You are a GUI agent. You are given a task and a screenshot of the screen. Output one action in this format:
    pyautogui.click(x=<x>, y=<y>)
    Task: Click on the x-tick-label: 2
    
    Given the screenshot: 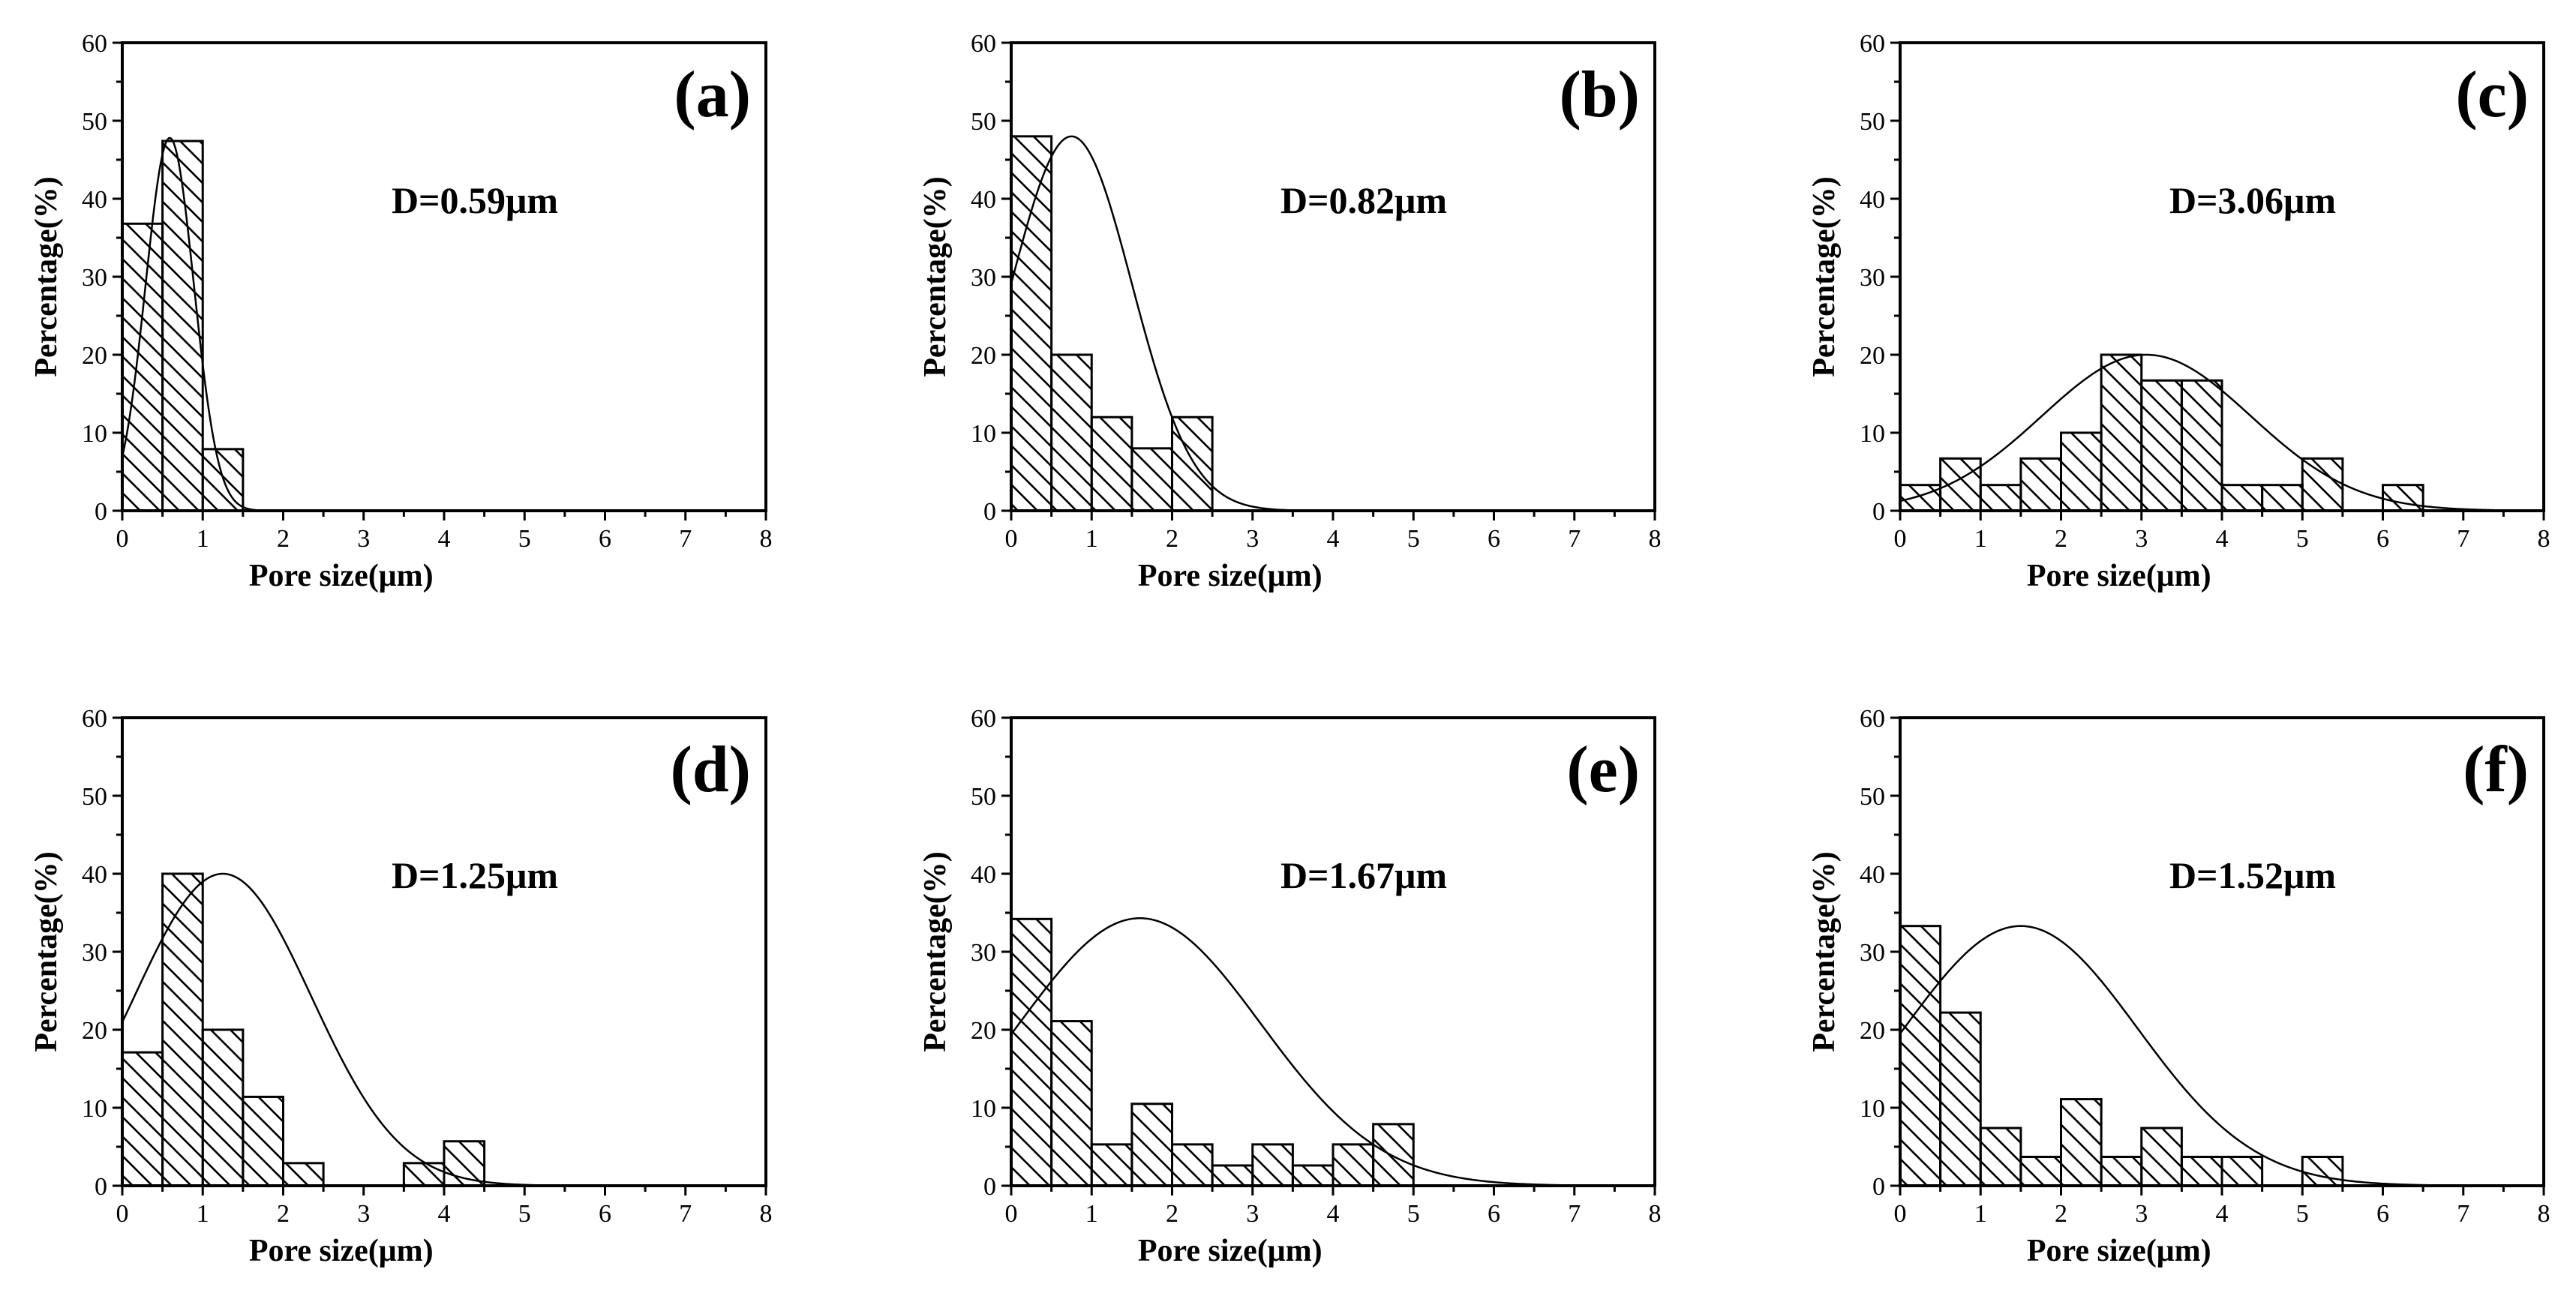 What is the action you would take?
    pyautogui.click(x=2061, y=539)
    